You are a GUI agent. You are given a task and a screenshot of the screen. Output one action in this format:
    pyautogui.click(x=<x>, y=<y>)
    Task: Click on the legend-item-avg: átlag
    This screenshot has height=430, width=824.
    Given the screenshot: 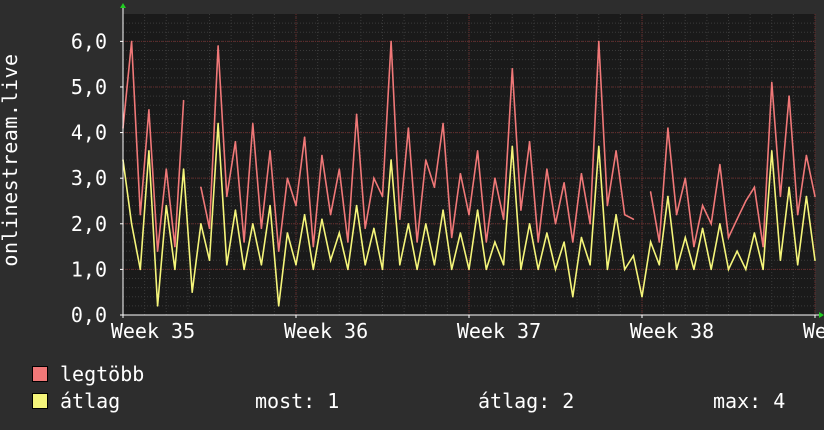 What is the action you would take?
    pyautogui.click(x=76, y=401)
    